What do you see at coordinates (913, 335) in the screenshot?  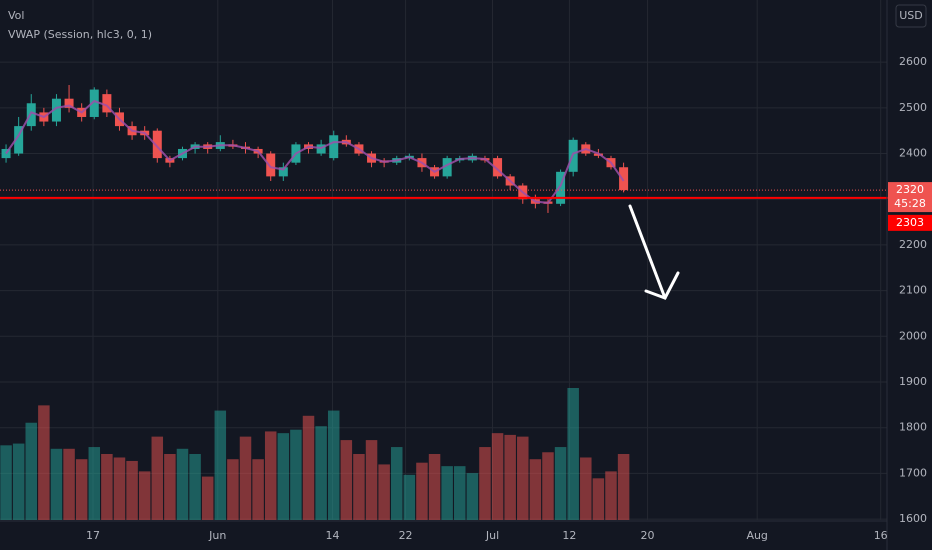 I see `y-tick-label: 2000` at bounding box center [913, 335].